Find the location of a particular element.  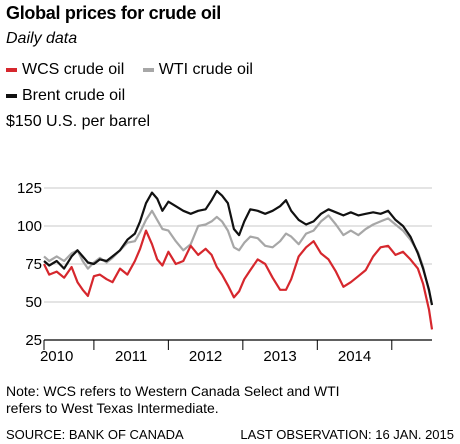

x-tick-label-2014: 2014 is located at coordinates (354, 356).